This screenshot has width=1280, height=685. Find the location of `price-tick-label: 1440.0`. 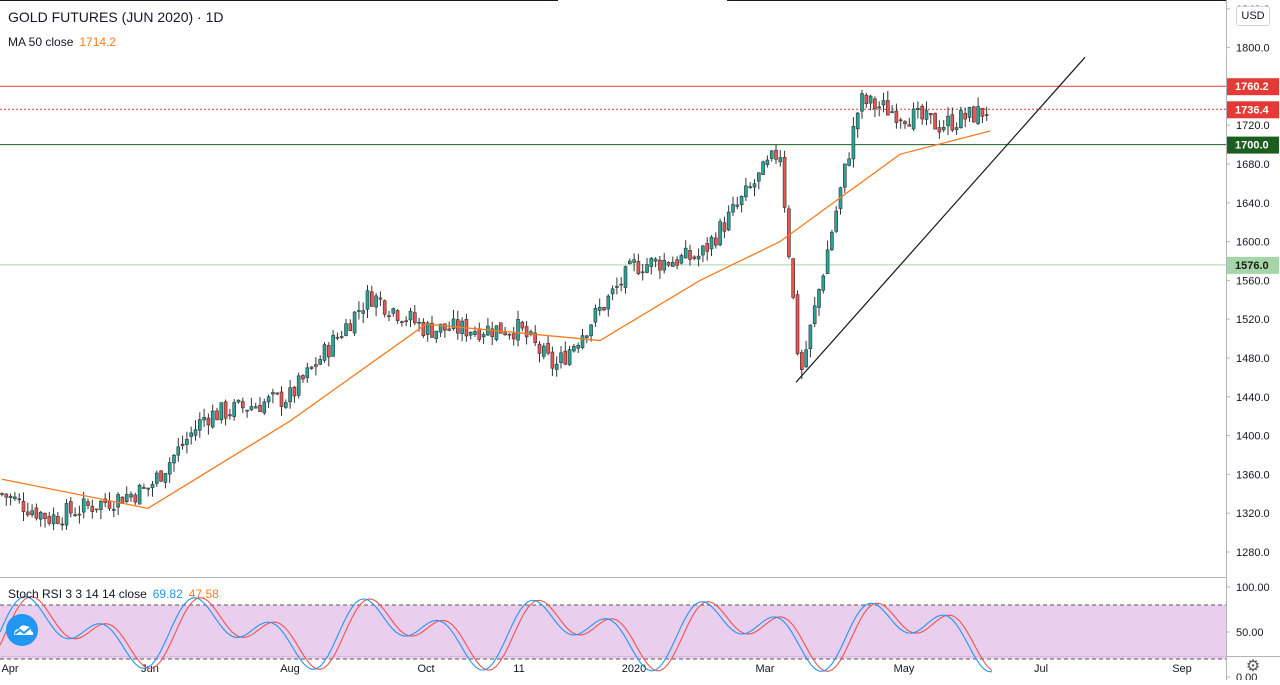

price-tick-label: 1440.0 is located at coordinates (1253, 398).